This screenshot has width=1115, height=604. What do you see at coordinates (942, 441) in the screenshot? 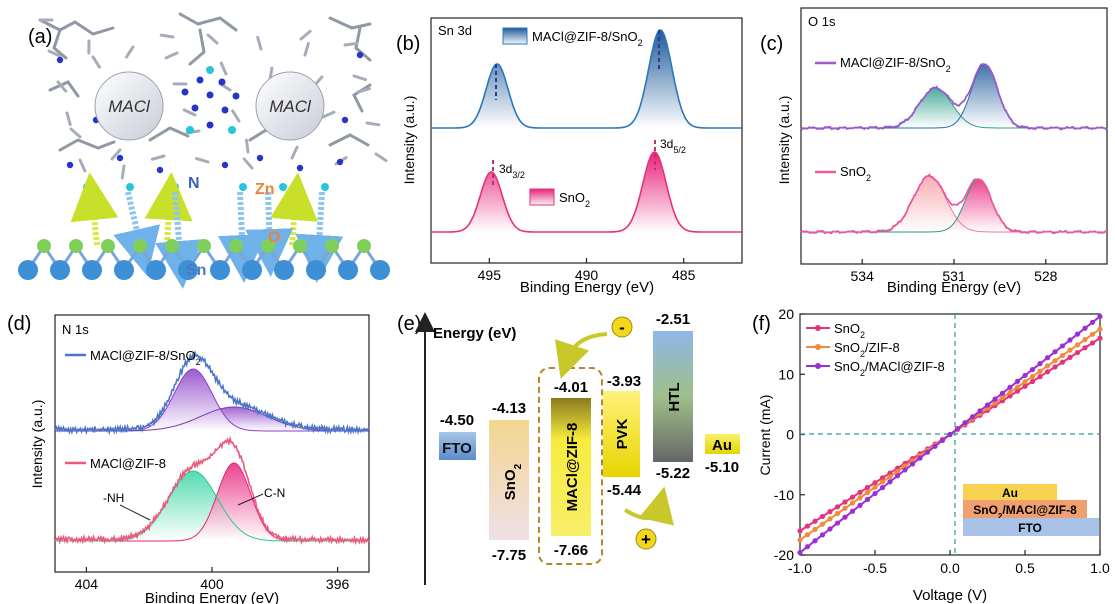
I see `axis-ticks: -1.0 -0.5 0.0 0.5 1.0 20 10 0 -10 -20` at bounding box center [942, 441].